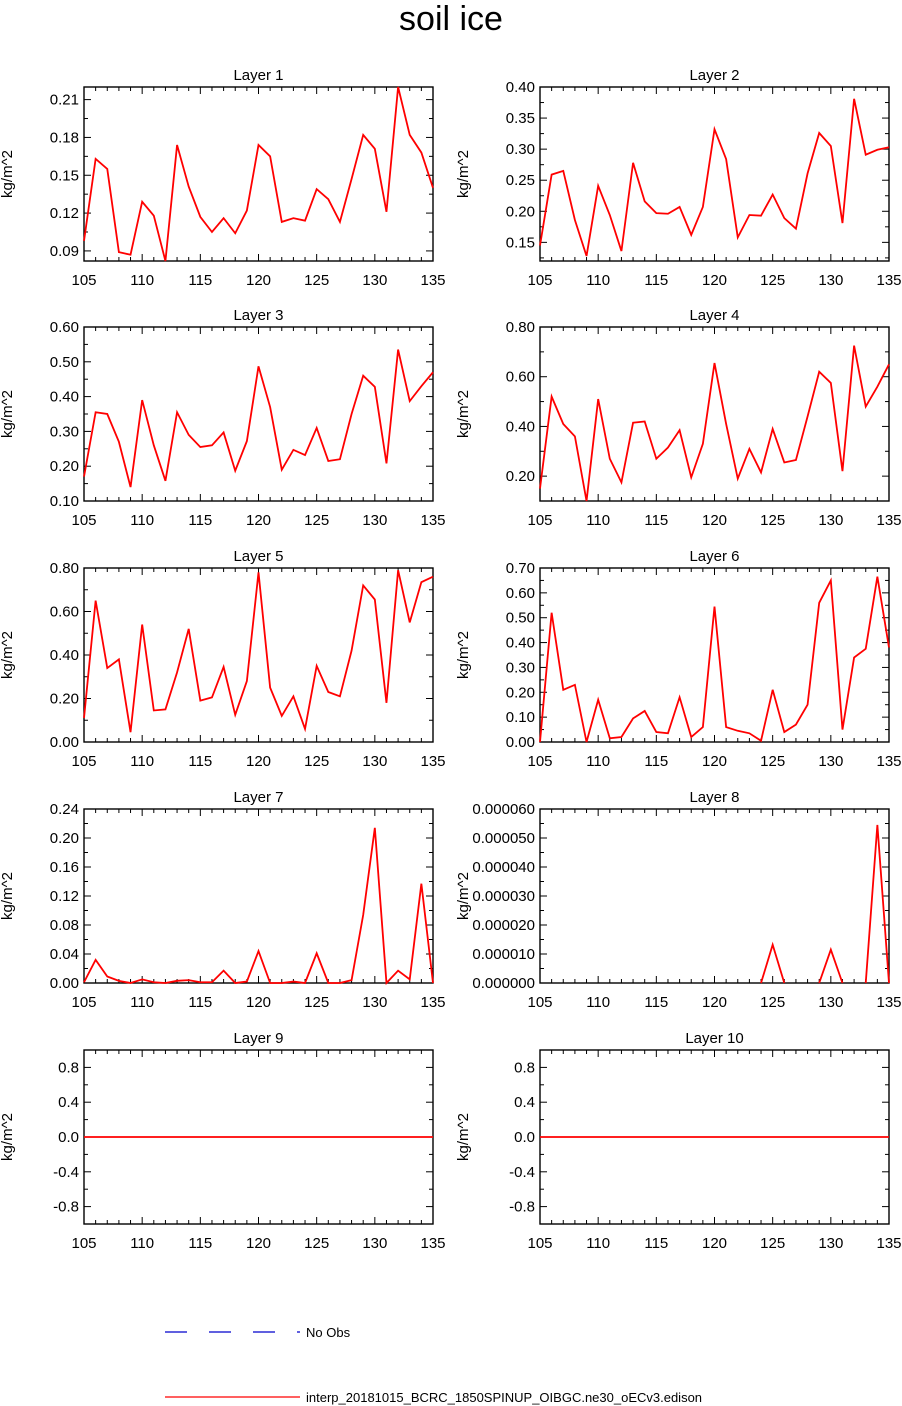 Image resolution: width=902 pixels, height=1406 pixels. I want to click on y-tick-label: 0.08, so click(64, 925).